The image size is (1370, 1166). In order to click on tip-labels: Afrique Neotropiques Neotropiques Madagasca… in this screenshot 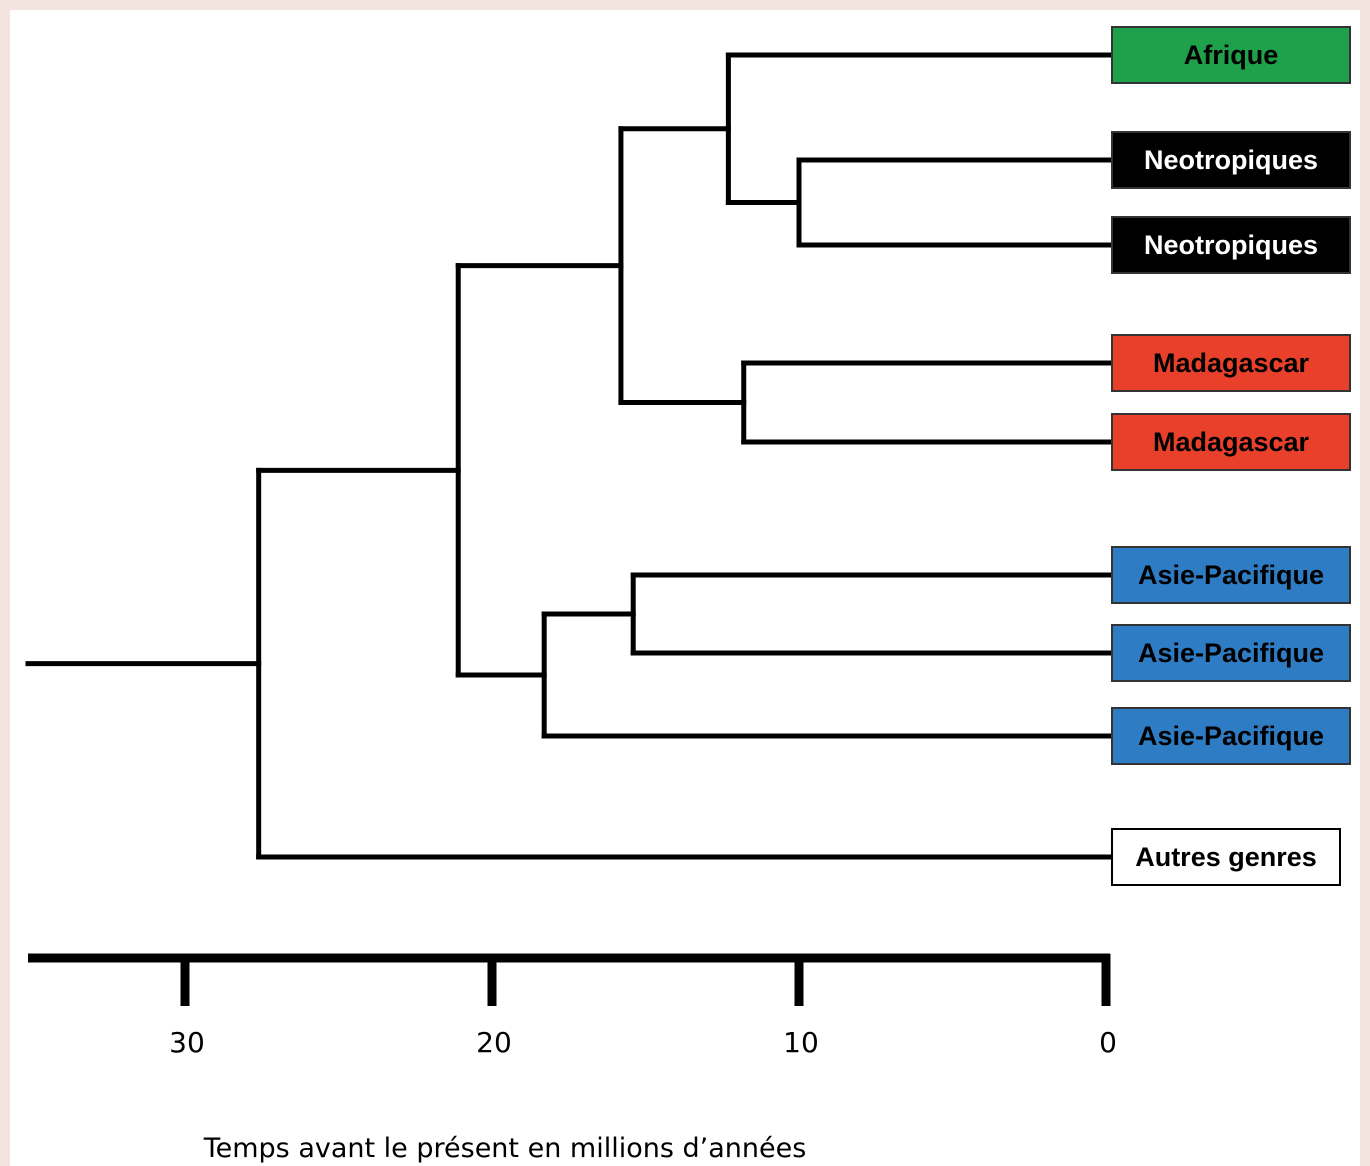, I will do `click(1231, 456)`.